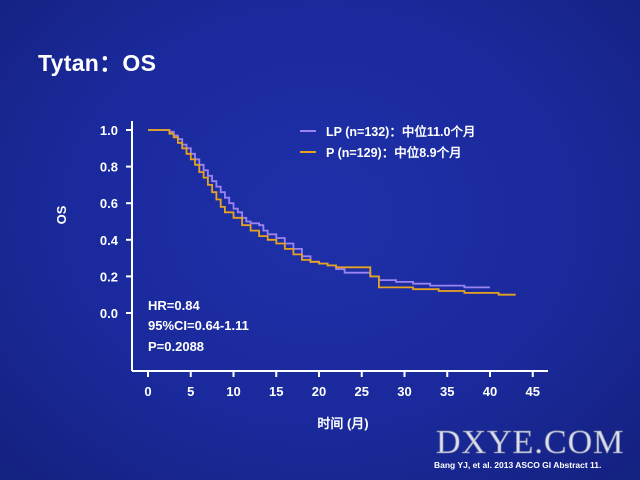  What do you see at coordinates (276, 391) in the screenshot?
I see `x-tick-label: 15` at bounding box center [276, 391].